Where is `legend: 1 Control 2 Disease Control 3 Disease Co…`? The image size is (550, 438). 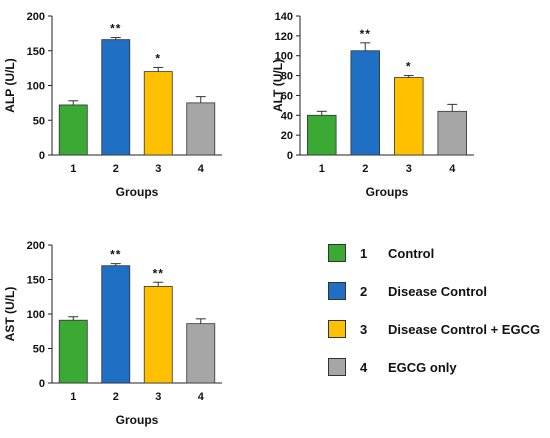
legend: 1 Control 2 Disease Control 3 Disease Co… is located at coordinates (434, 319).